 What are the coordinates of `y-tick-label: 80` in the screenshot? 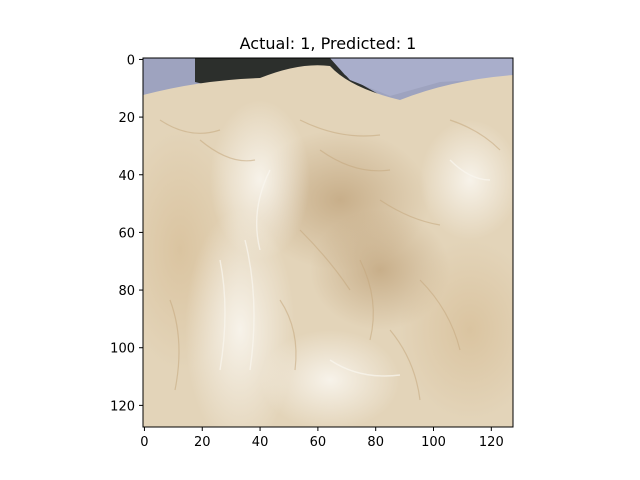 It's located at (126, 291).